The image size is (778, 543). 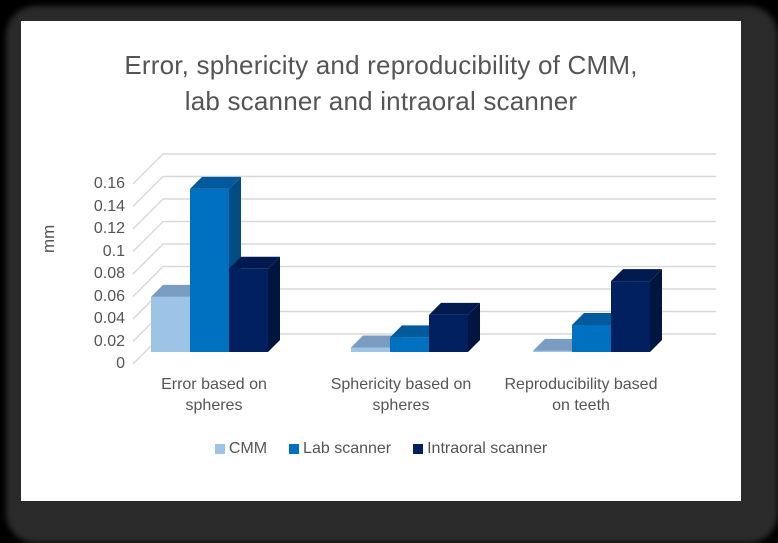 I want to click on legend-item: Lab scanner, so click(x=340, y=449).